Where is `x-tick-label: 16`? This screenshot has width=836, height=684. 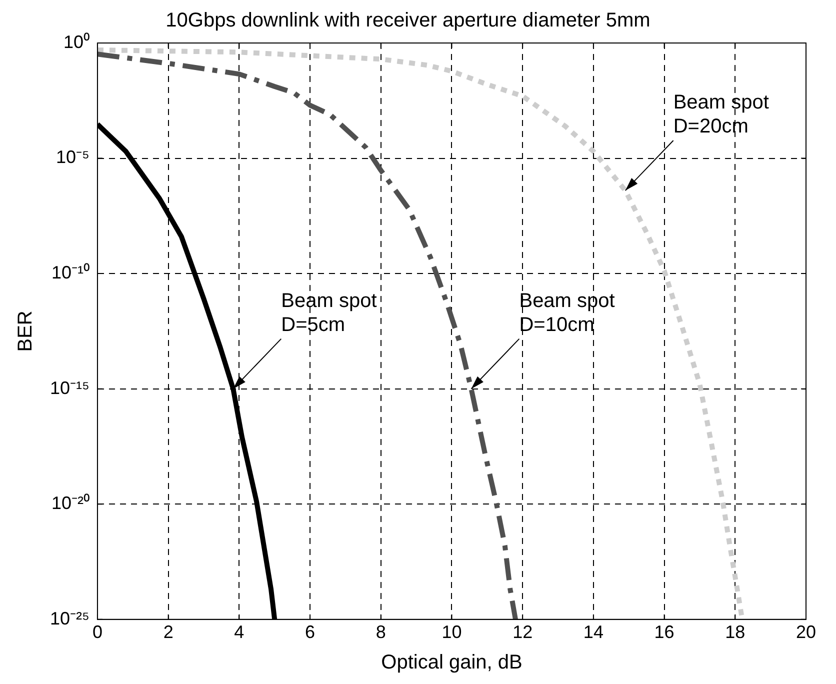 x-tick-label: 16 is located at coordinates (664, 632).